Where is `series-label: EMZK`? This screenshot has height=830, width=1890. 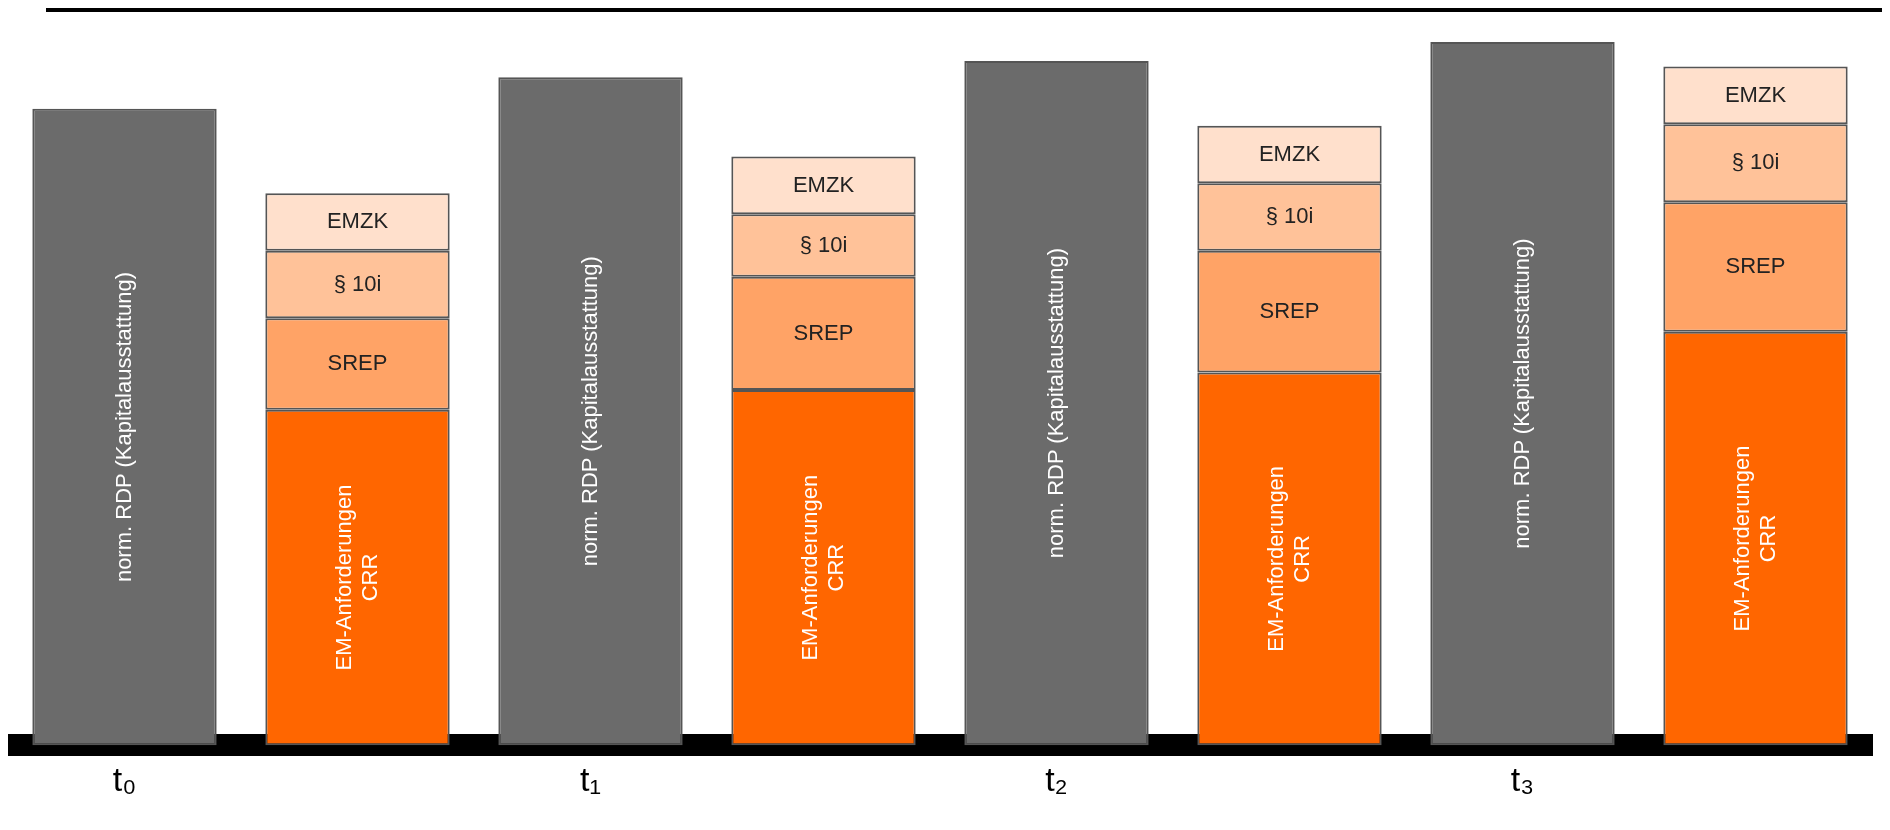
series-label: EMZK is located at coordinates (1289, 153).